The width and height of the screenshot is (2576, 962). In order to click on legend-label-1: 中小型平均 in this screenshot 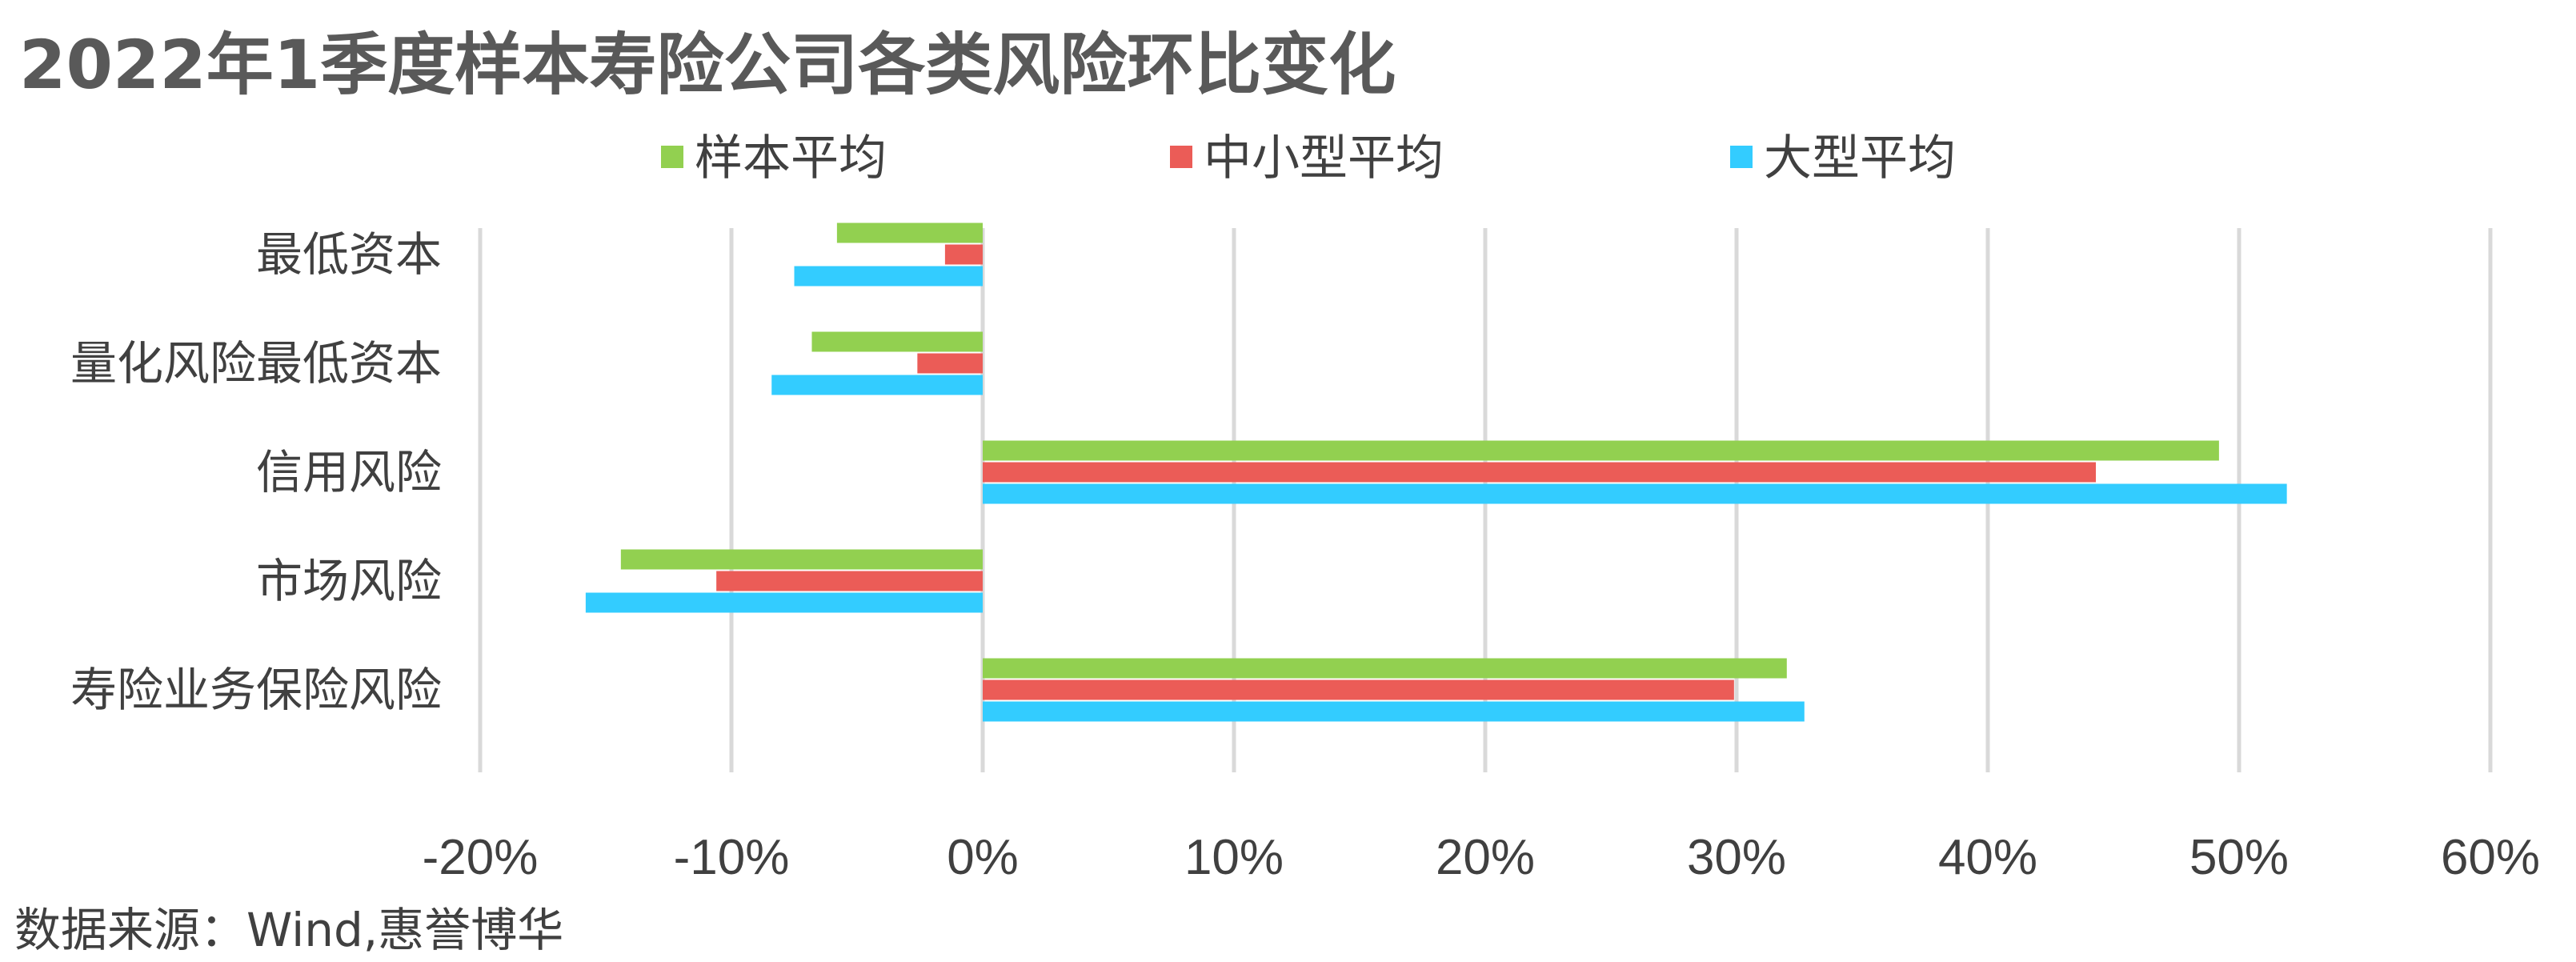, I will do `click(1324, 158)`.